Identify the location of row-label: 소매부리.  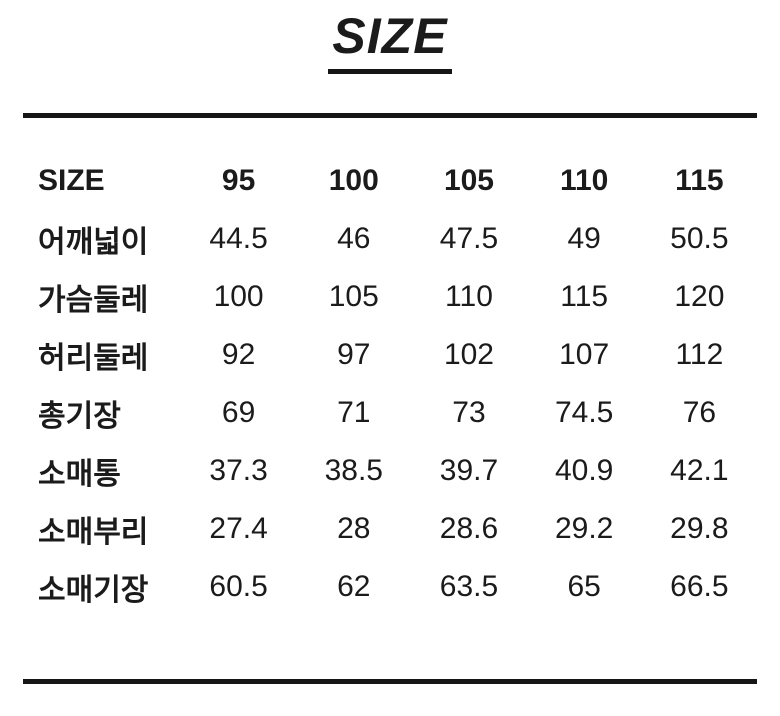
(93, 532).